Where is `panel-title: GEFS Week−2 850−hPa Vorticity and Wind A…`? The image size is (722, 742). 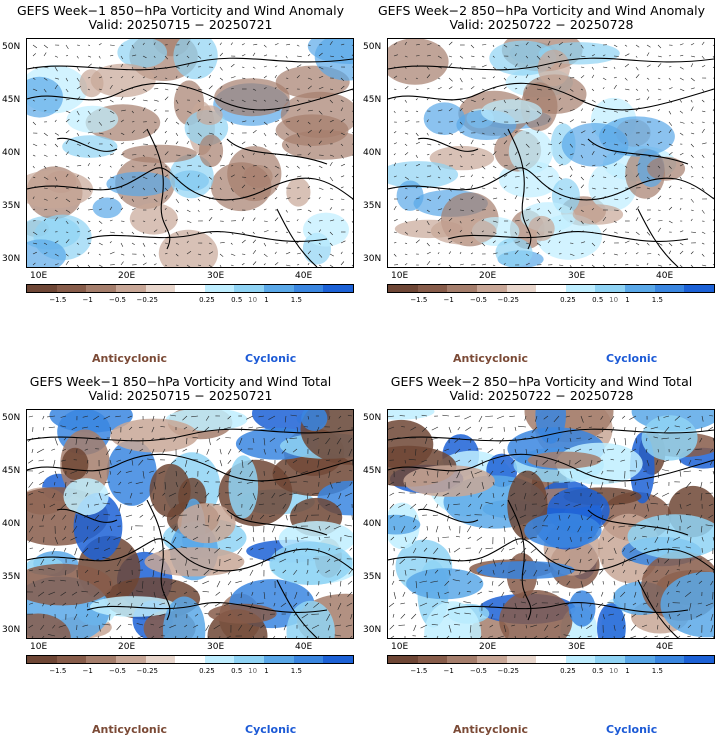
panel-title: GEFS Week−2 850−hPa Vorticity and Wind A… is located at coordinates (541, 10).